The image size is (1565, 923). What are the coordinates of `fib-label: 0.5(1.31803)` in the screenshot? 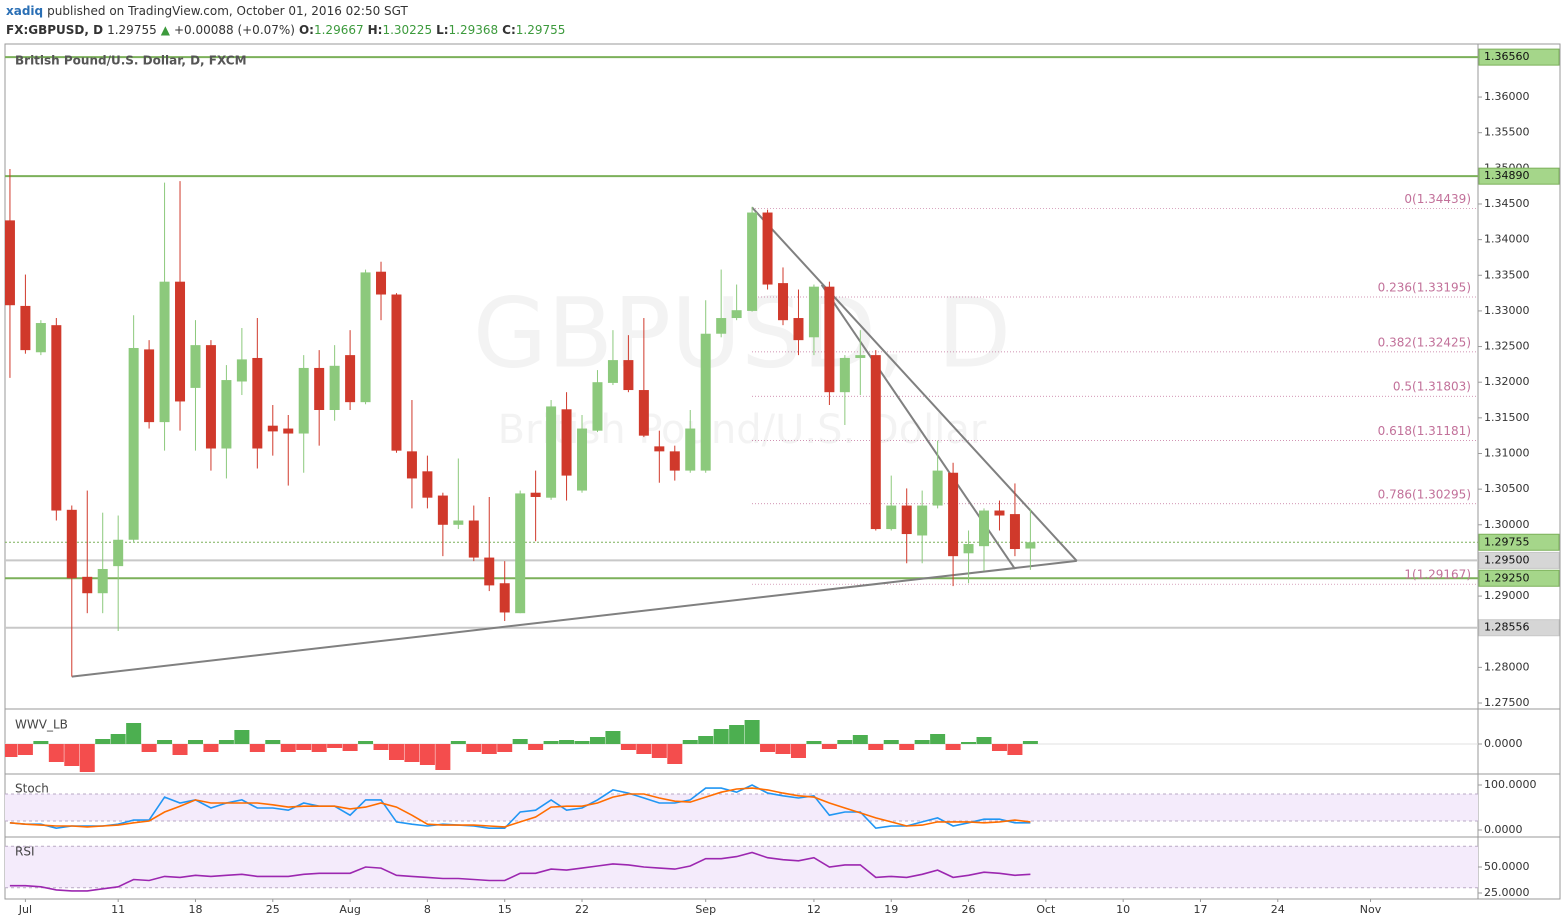 It's located at (1432, 387).